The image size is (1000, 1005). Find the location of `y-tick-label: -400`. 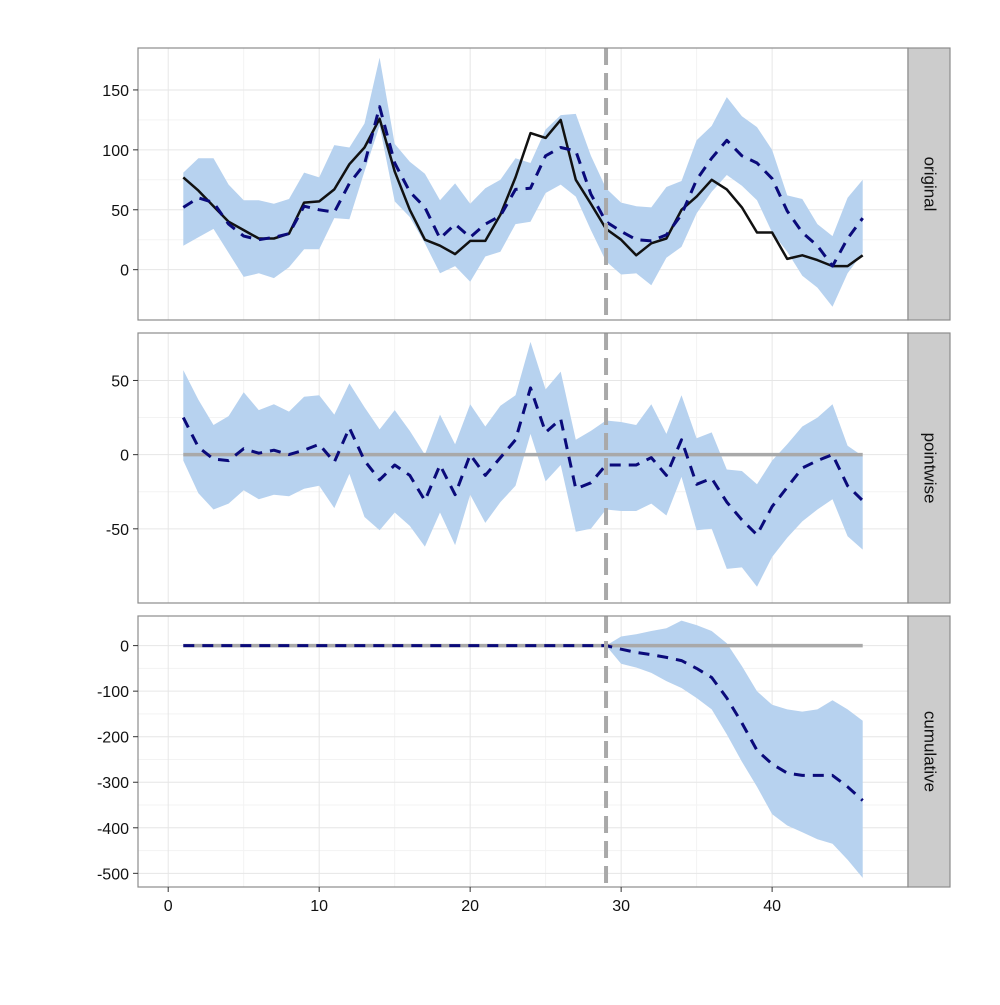

y-tick-label: -400 is located at coordinates (113, 829).